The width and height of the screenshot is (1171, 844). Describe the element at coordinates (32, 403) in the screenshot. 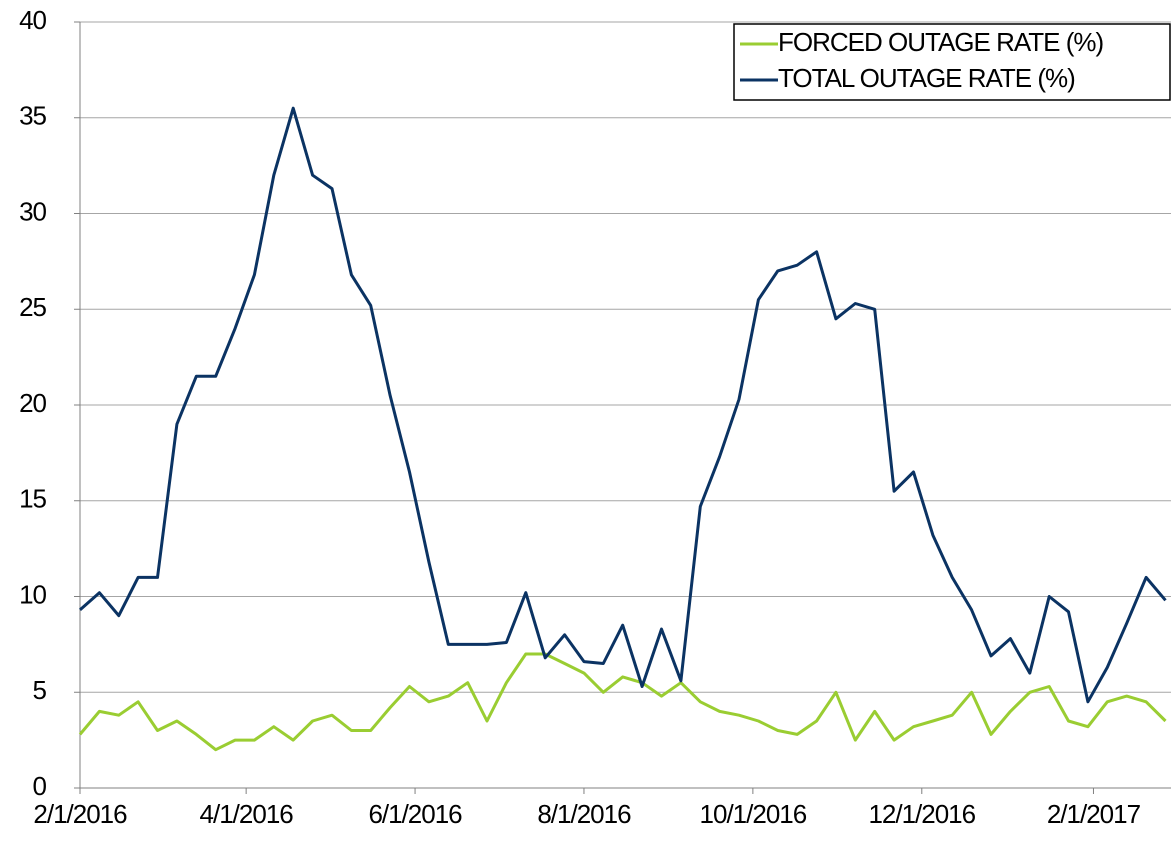

I see `y-tick-label: 20` at that location.